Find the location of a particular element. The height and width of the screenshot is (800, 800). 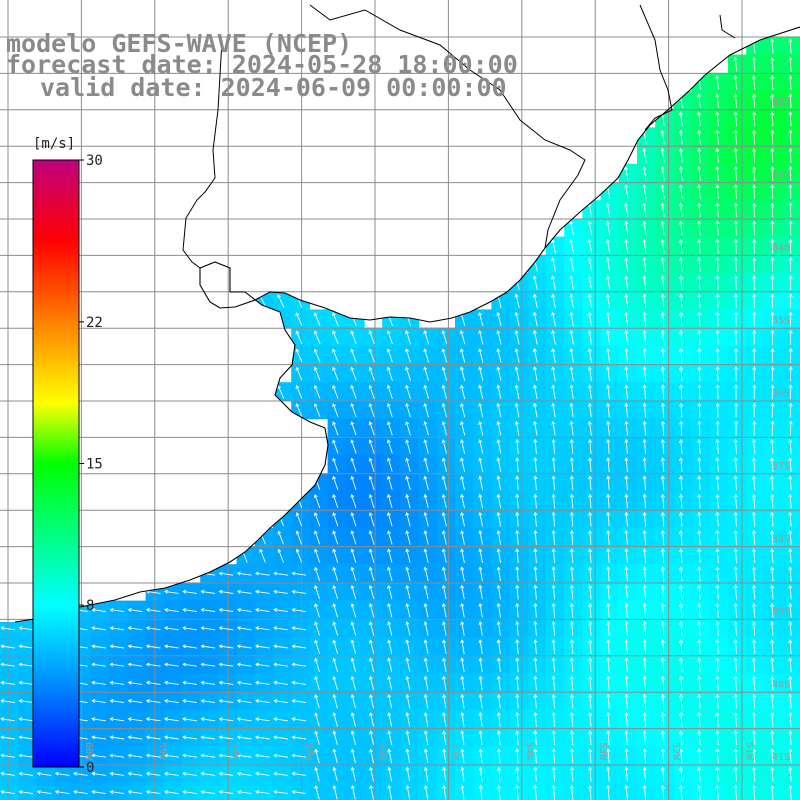

latitude-label: 36S is located at coordinates (781, 393).